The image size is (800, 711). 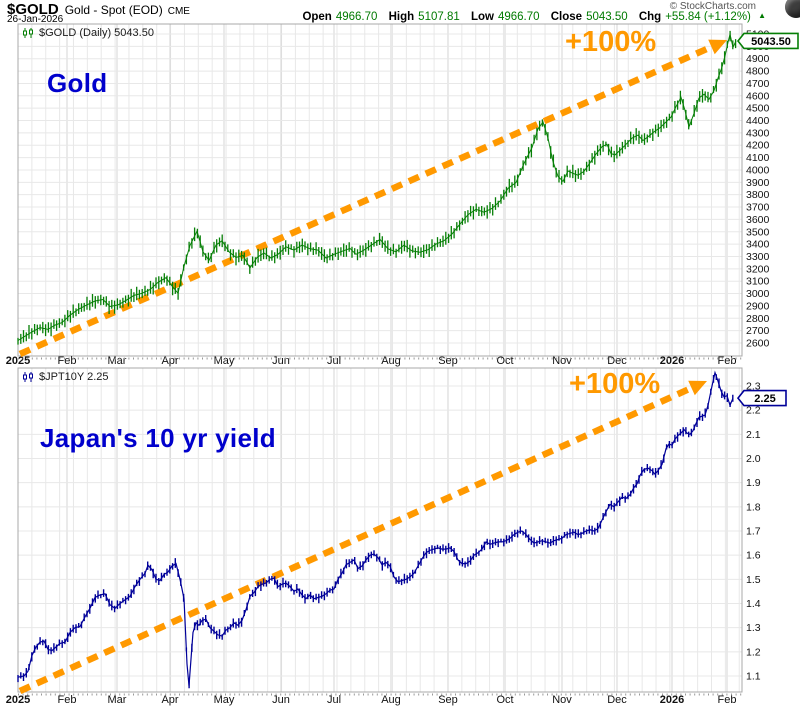 What do you see at coordinates (758, 220) in the screenshot?
I see `y-axis-tick-label: 3600` at bounding box center [758, 220].